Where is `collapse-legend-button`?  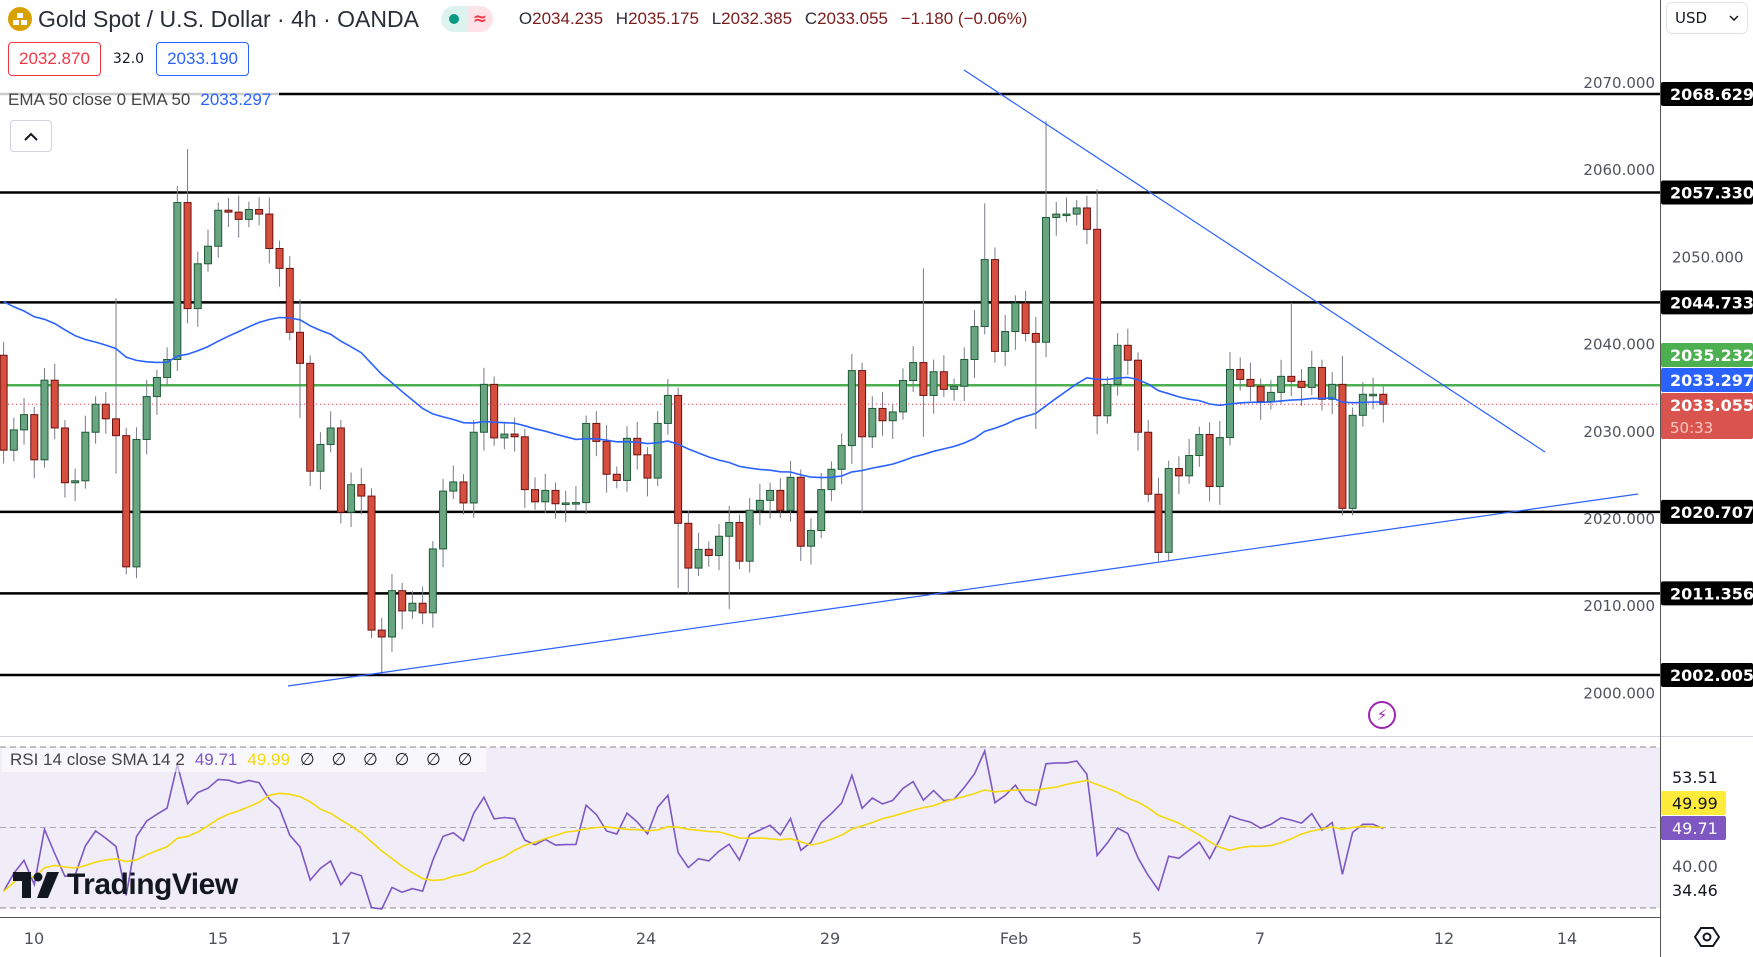 collapse-legend-button is located at coordinates (31, 136).